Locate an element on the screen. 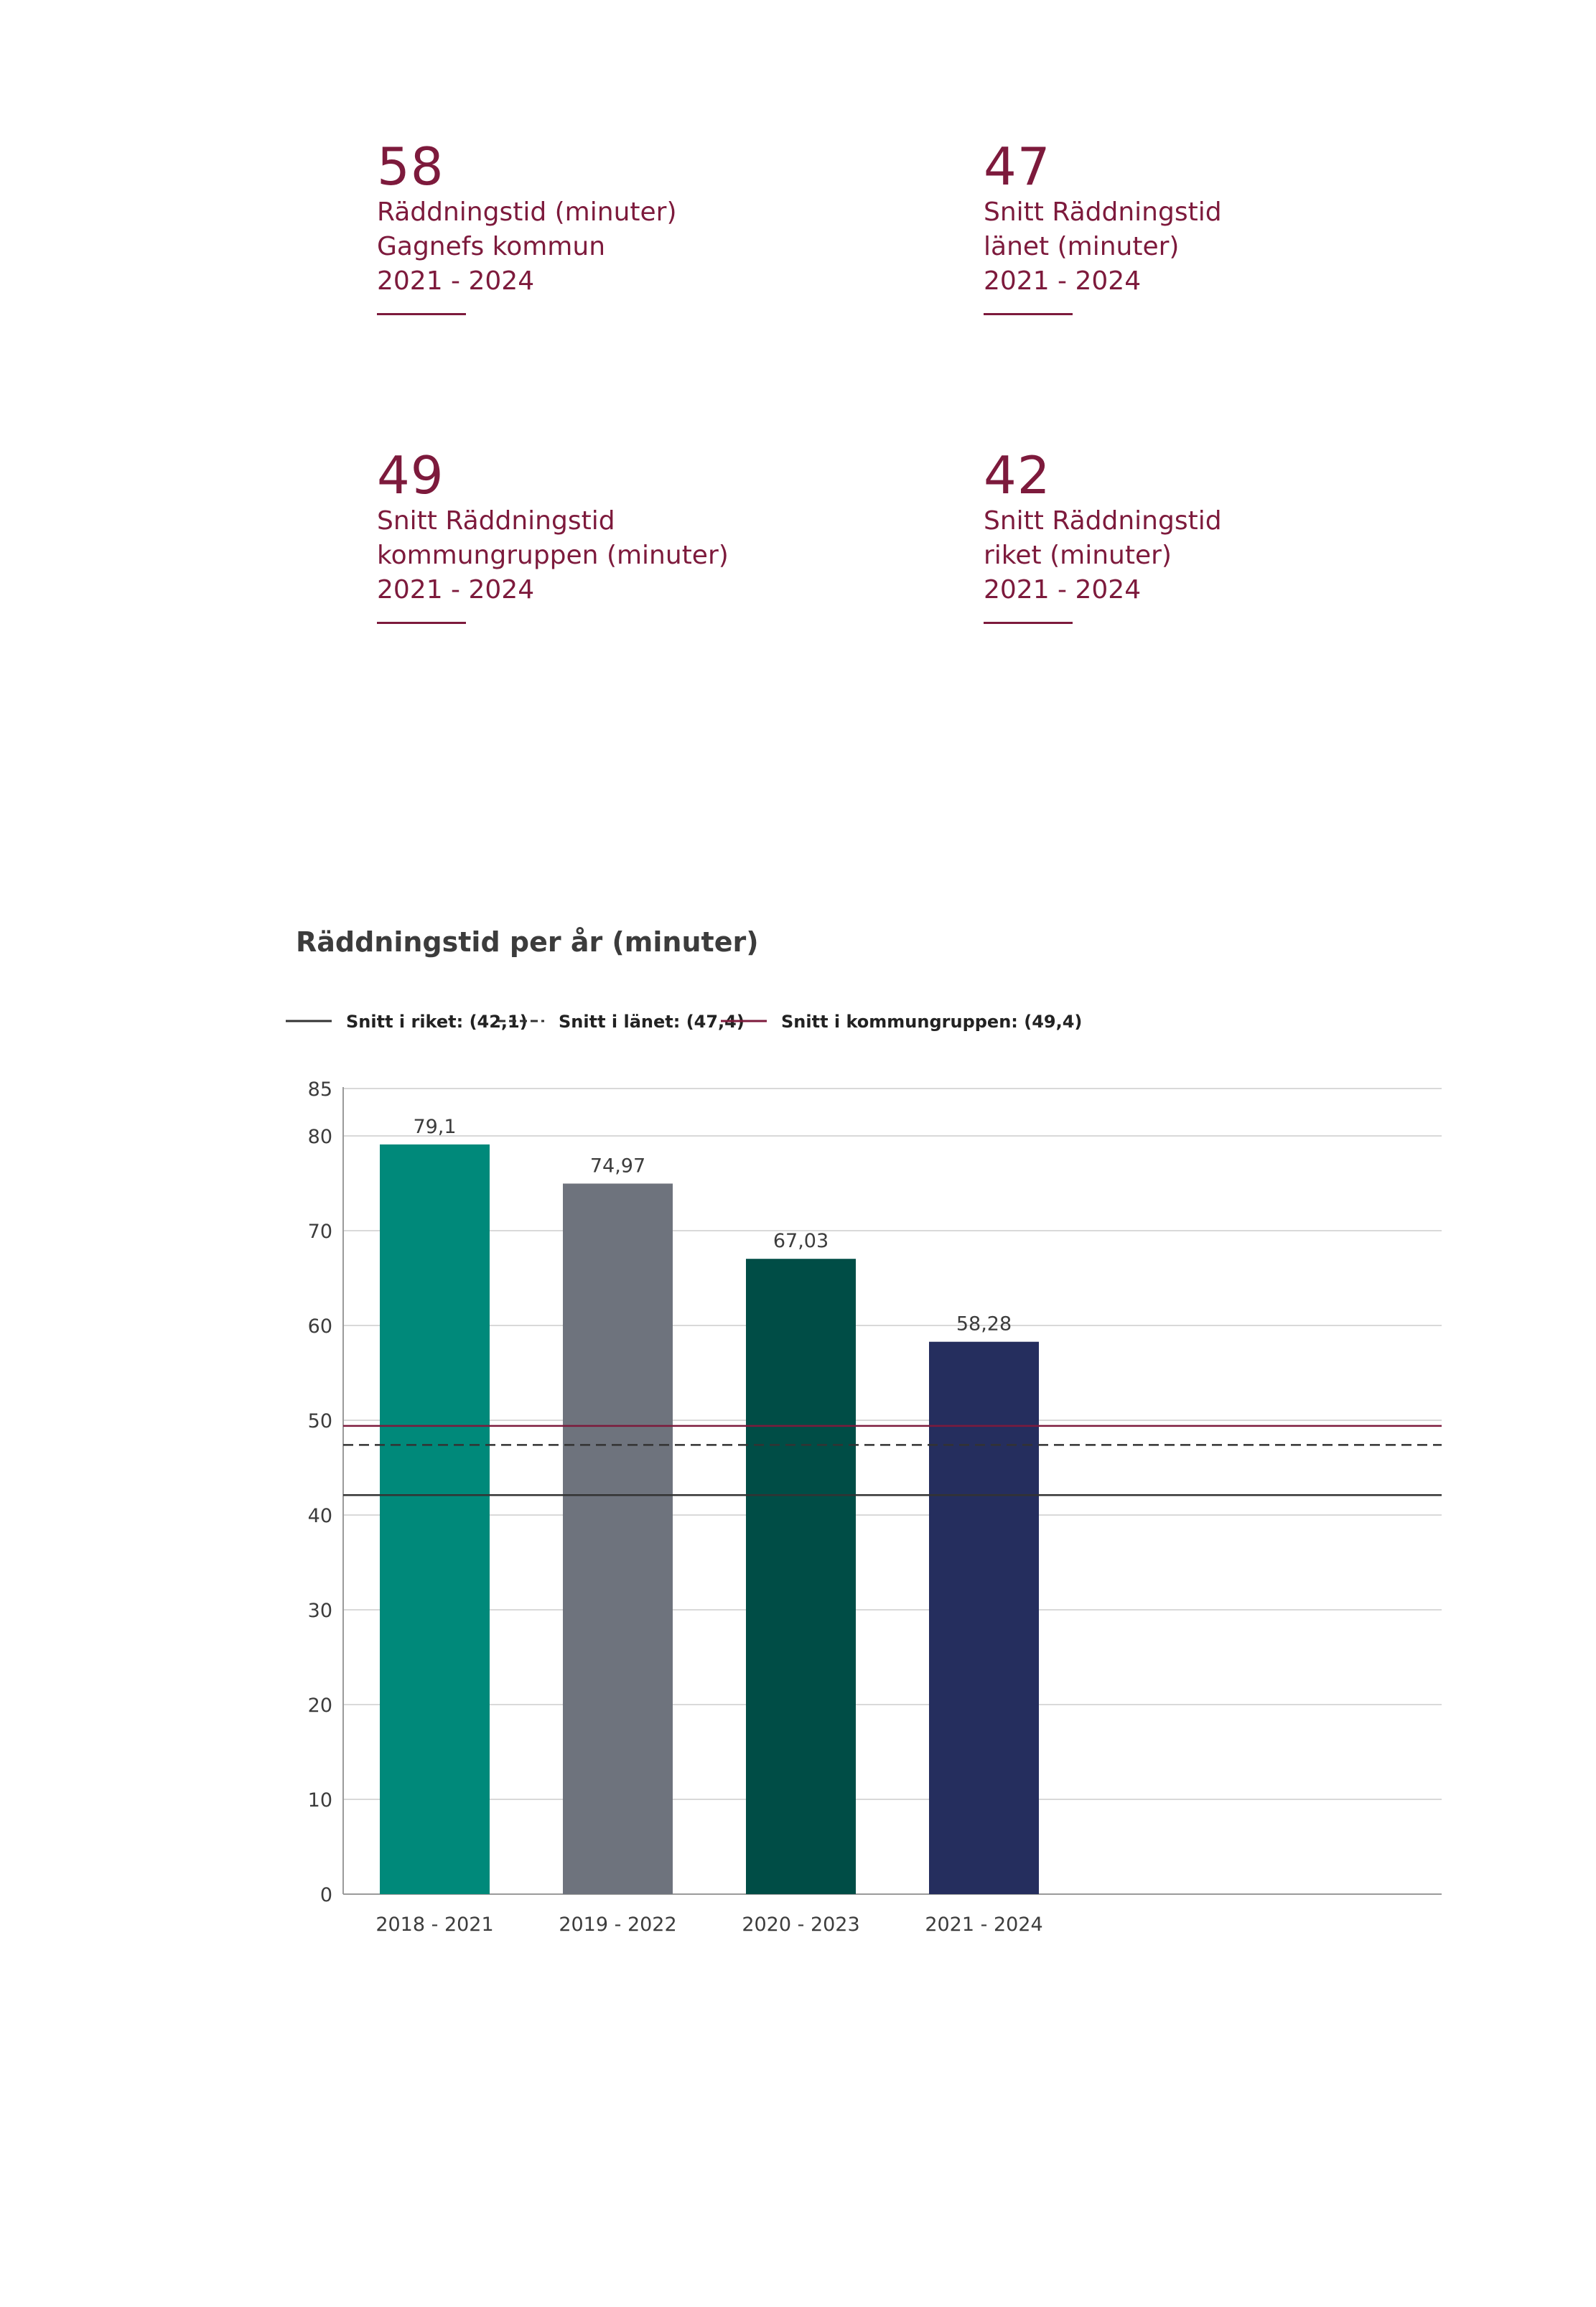  x-tick-label: 2018 - 2021 is located at coordinates (434, 1925).